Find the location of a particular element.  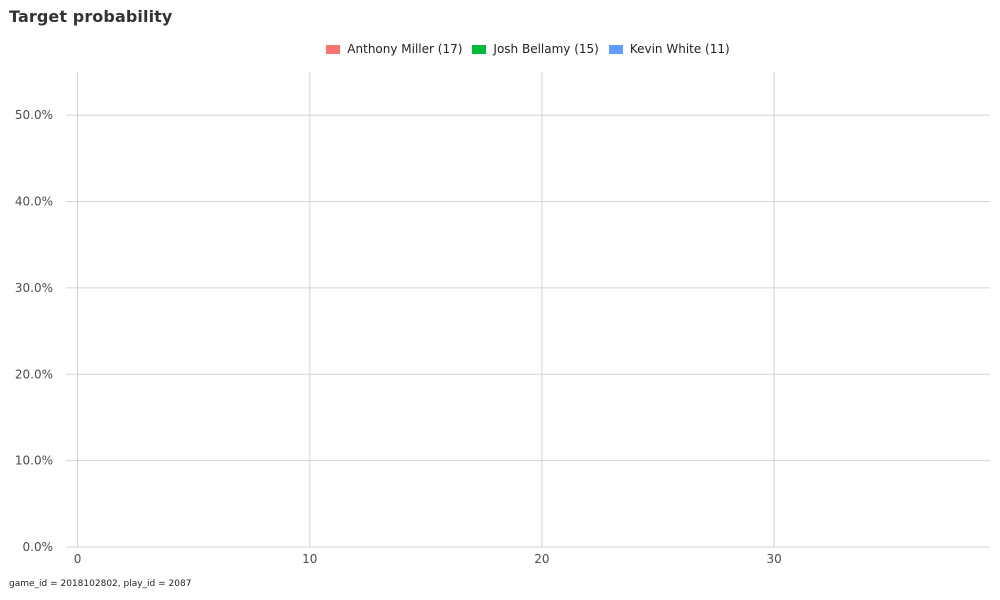

y-tick-label: 40.0% is located at coordinates (34, 202).